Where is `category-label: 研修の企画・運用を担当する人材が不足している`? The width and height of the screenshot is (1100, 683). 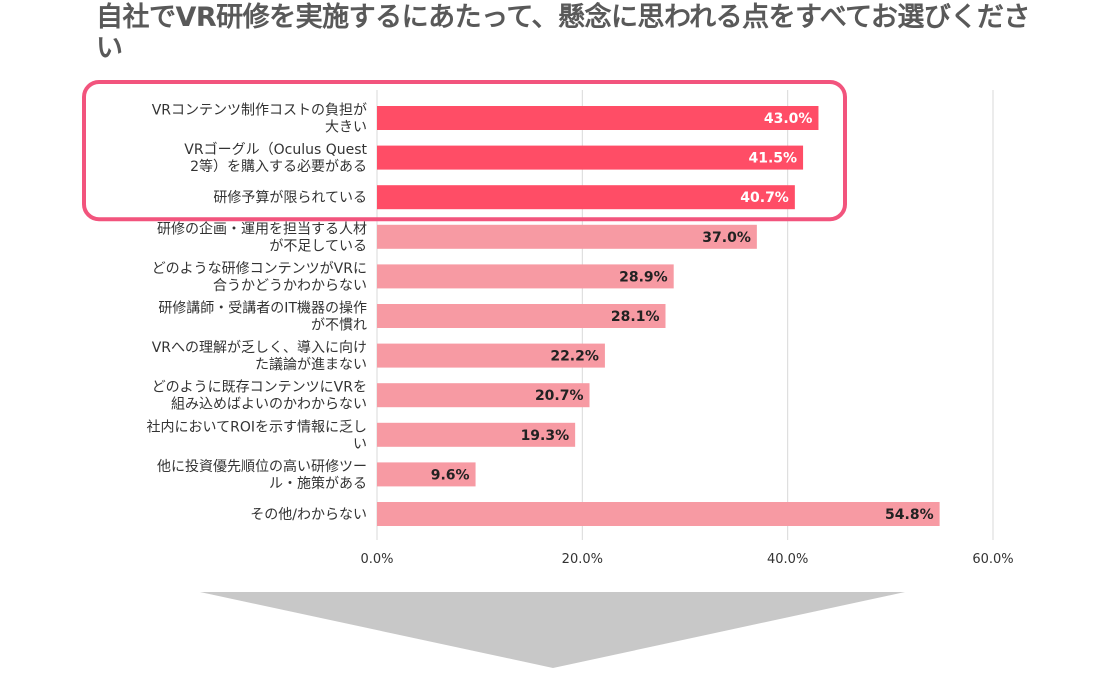
category-label: 研修の企画・運用を担当する人材が不足している is located at coordinates (262, 237).